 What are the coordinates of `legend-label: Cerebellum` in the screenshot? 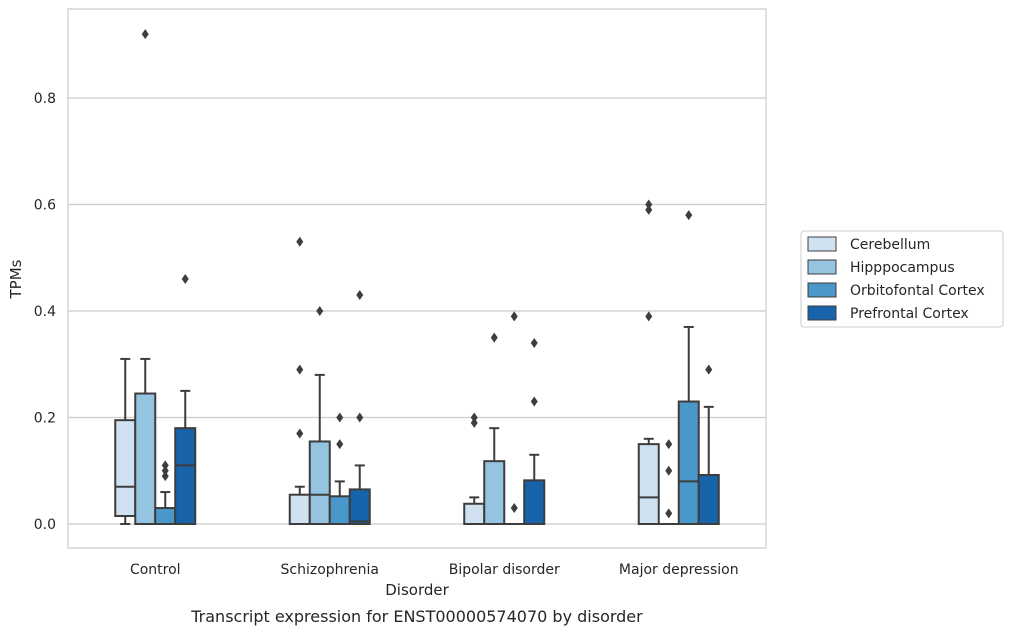 It's located at (890, 245).